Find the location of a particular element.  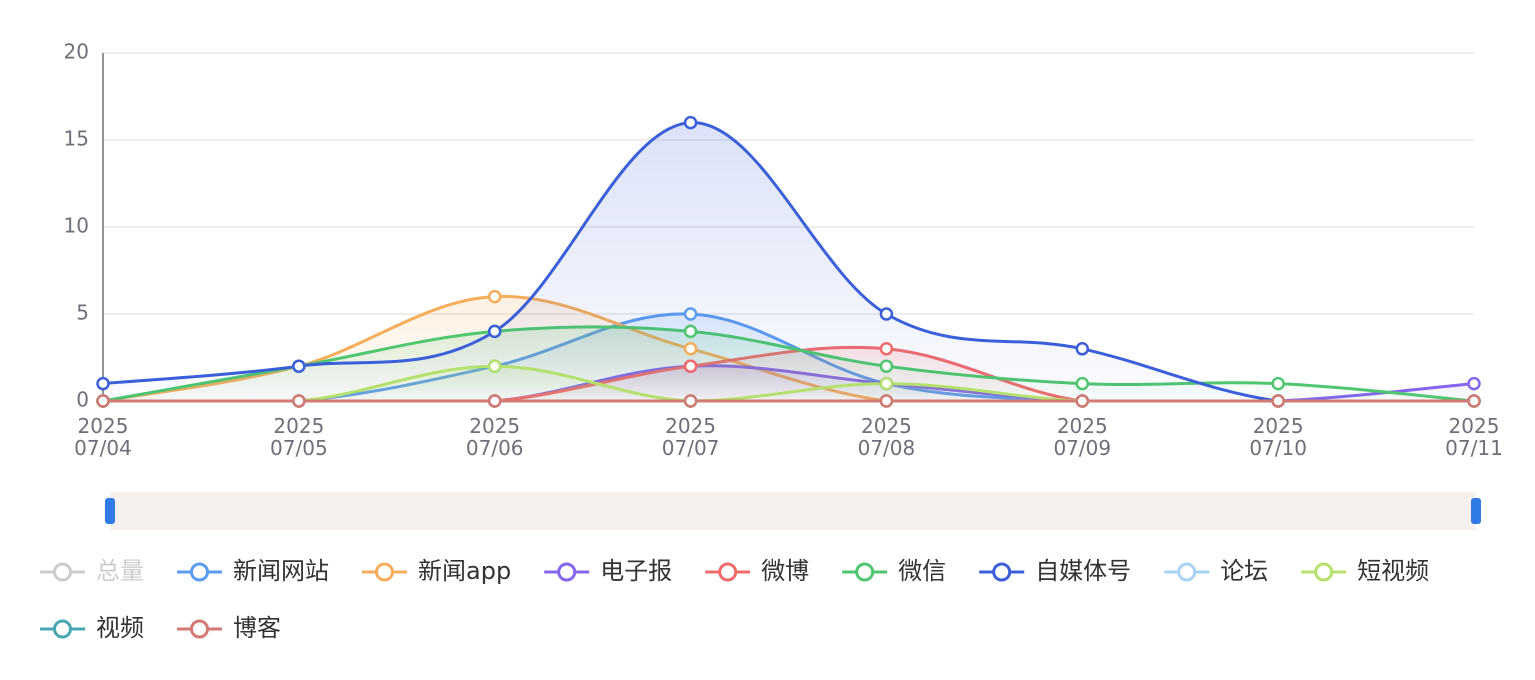

legend-item: 视频 is located at coordinates (92, 628).